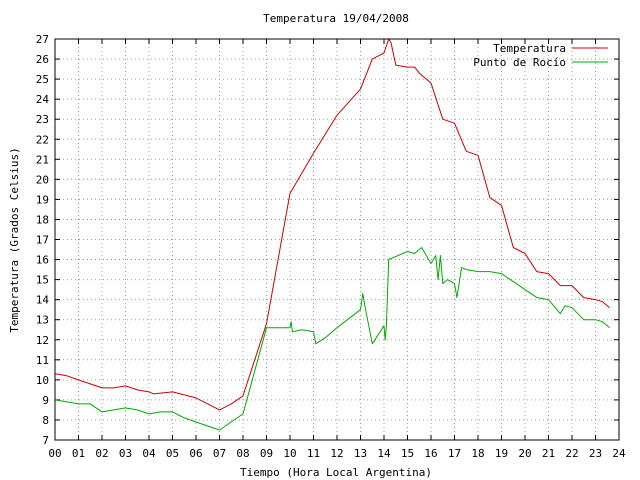 The height and width of the screenshot is (480, 640). I want to click on y-tick-label: 8, so click(45, 420).